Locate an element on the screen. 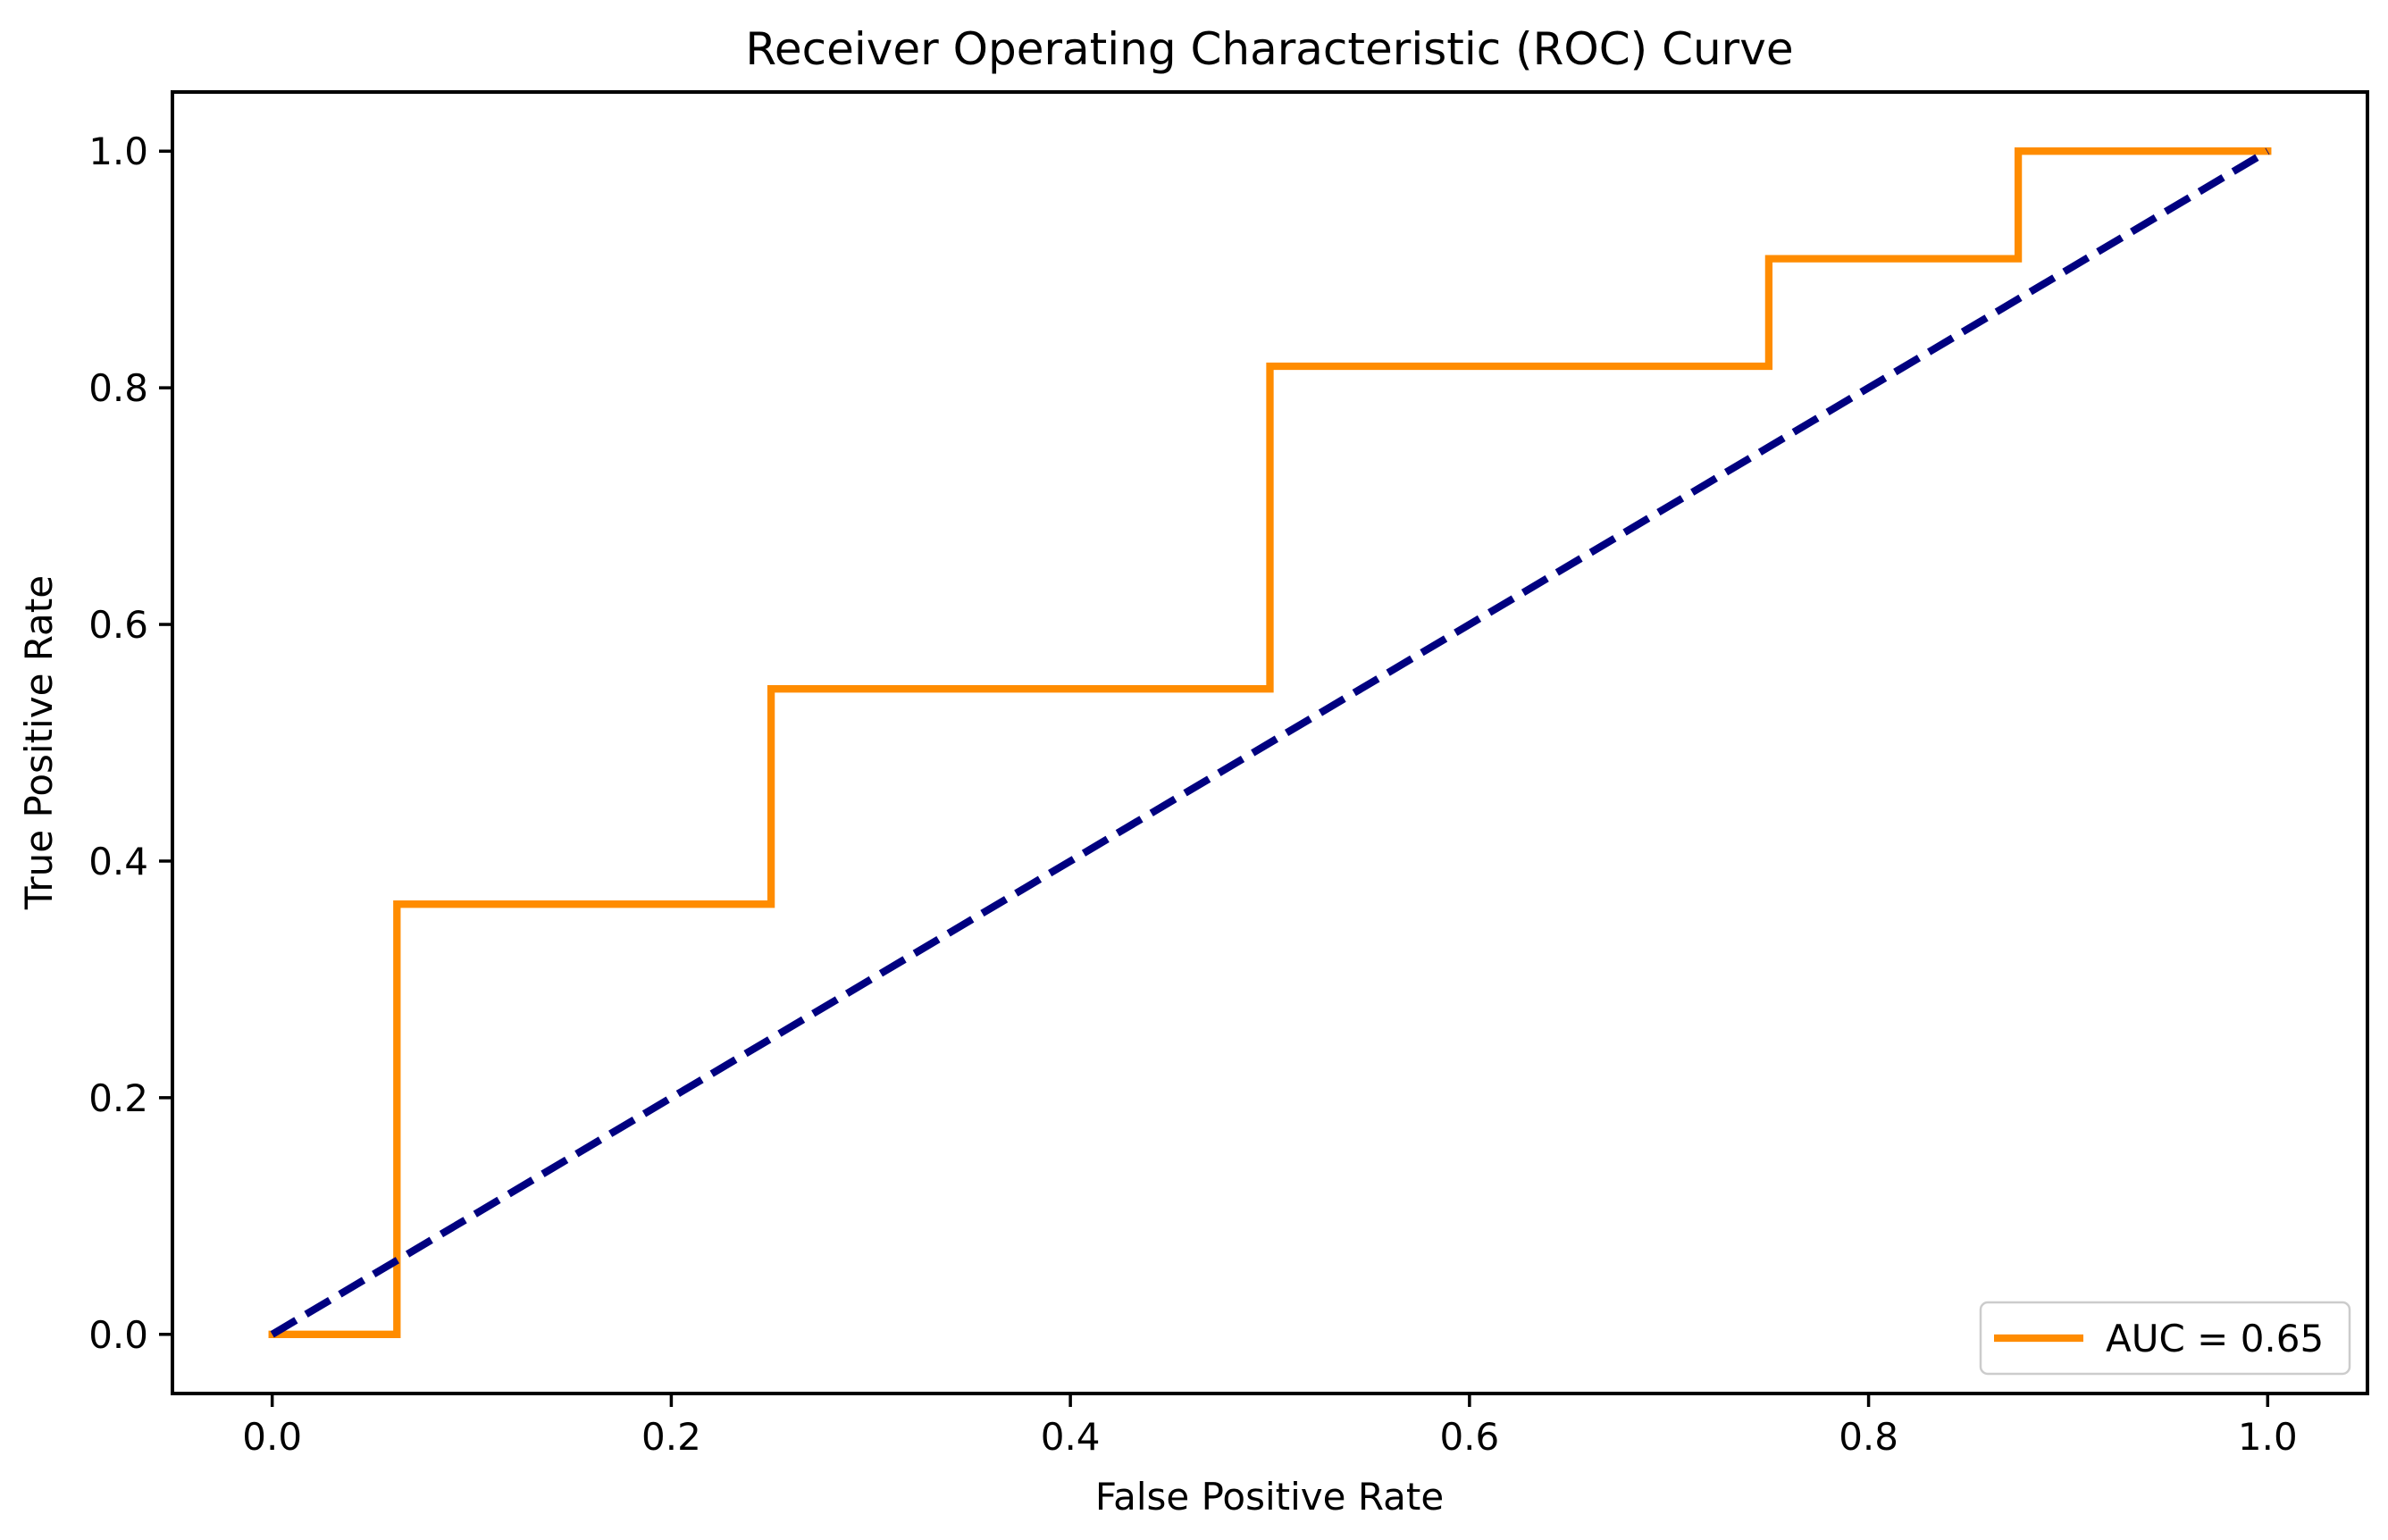 The height and width of the screenshot is (1540, 2388). y-tick-label: 0.2 is located at coordinates (118, 1098).